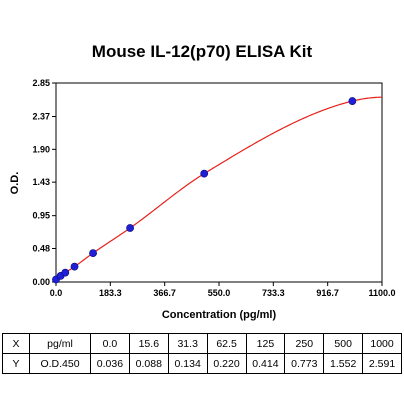 This screenshot has height=404, width=404. I want to click on table-value-cell: 500, so click(343, 343).